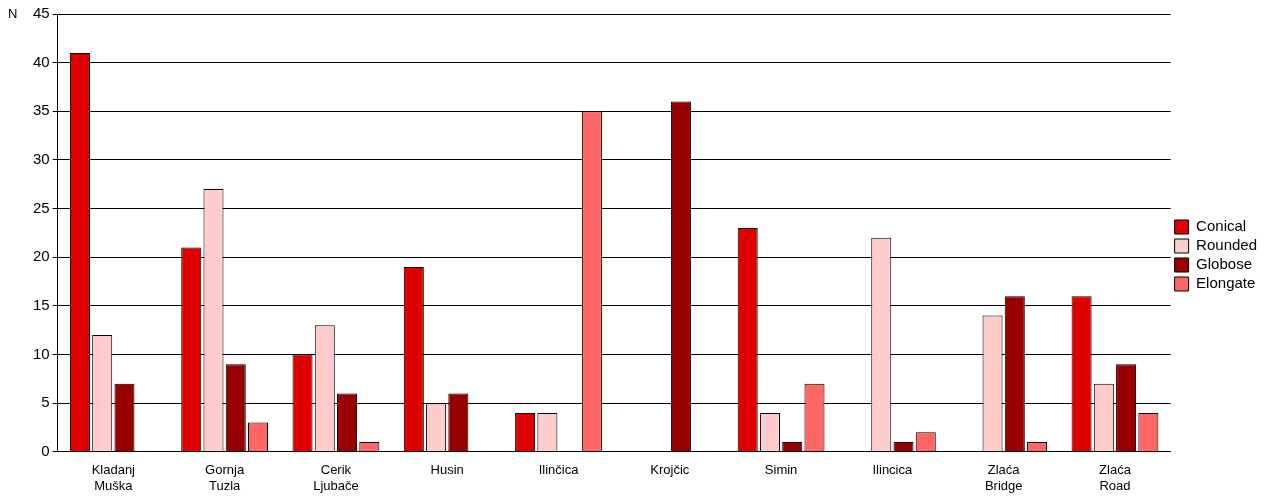 This screenshot has height=497, width=1277. What do you see at coordinates (1221, 226) in the screenshot?
I see `legend-label: Conical` at bounding box center [1221, 226].